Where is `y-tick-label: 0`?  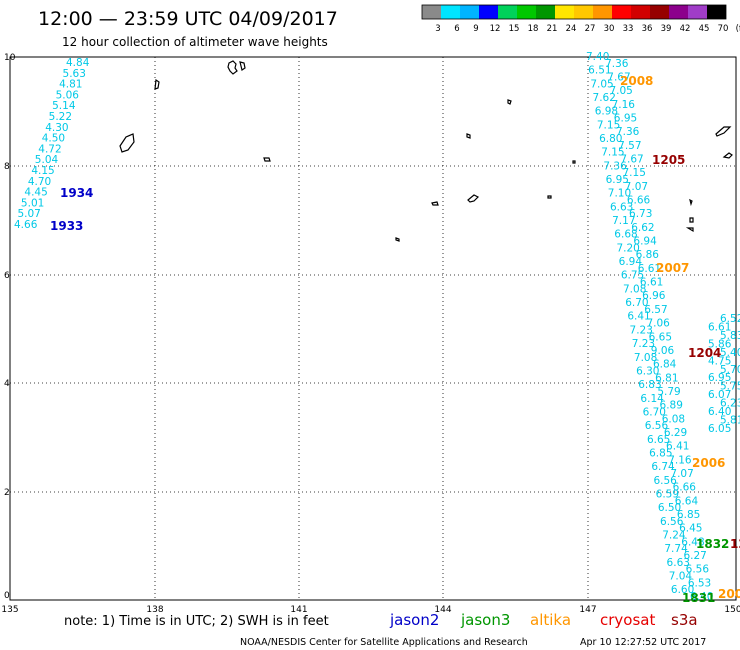 y-tick-label: 0 is located at coordinates (7, 596).